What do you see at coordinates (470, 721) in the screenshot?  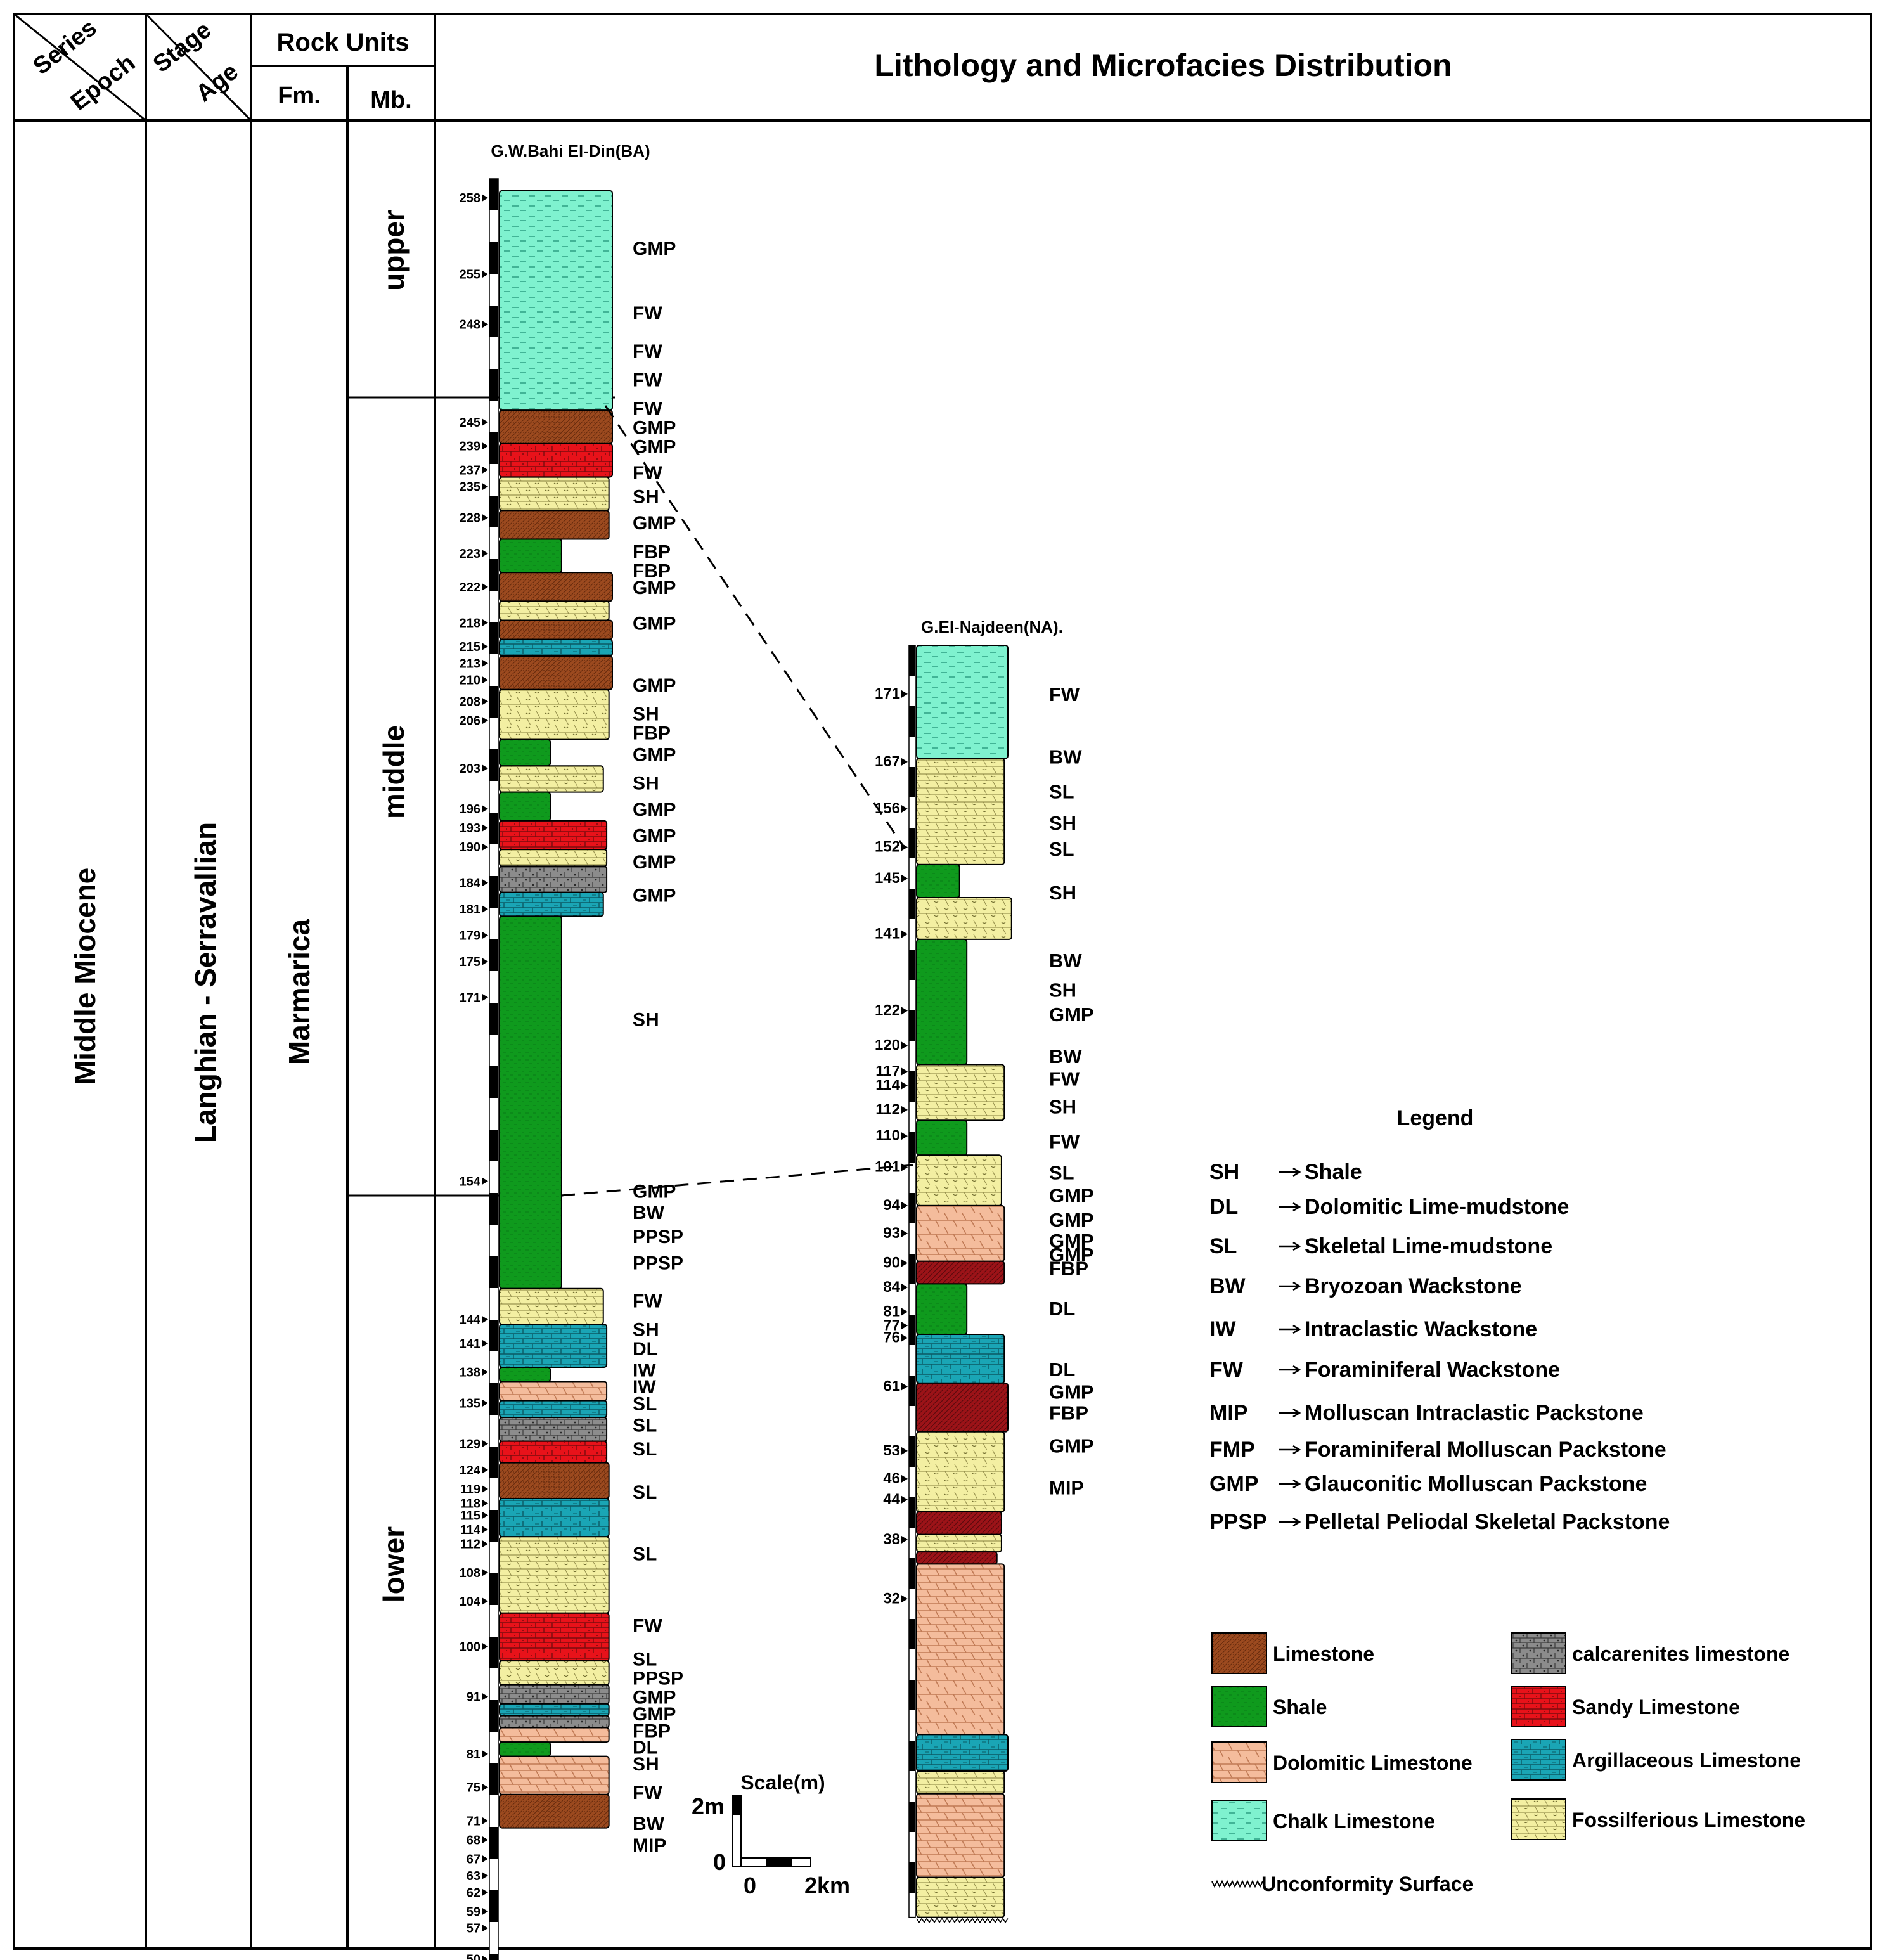 I see `sample-number: 206` at bounding box center [470, 721].